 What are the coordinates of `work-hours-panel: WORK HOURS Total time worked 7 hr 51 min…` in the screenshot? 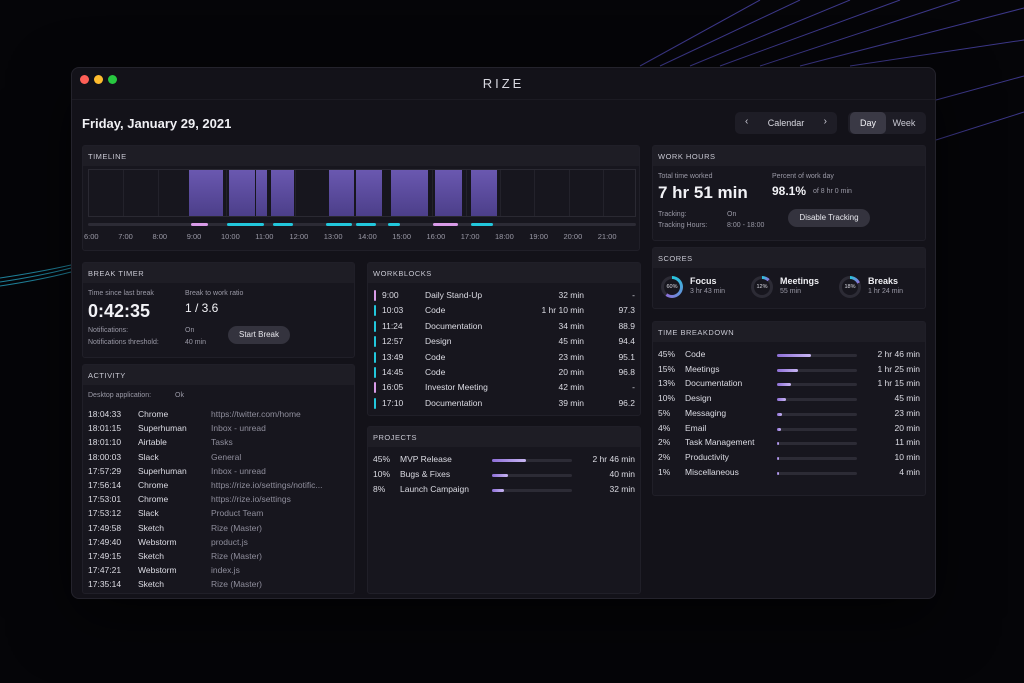 It's located at (789, 193).